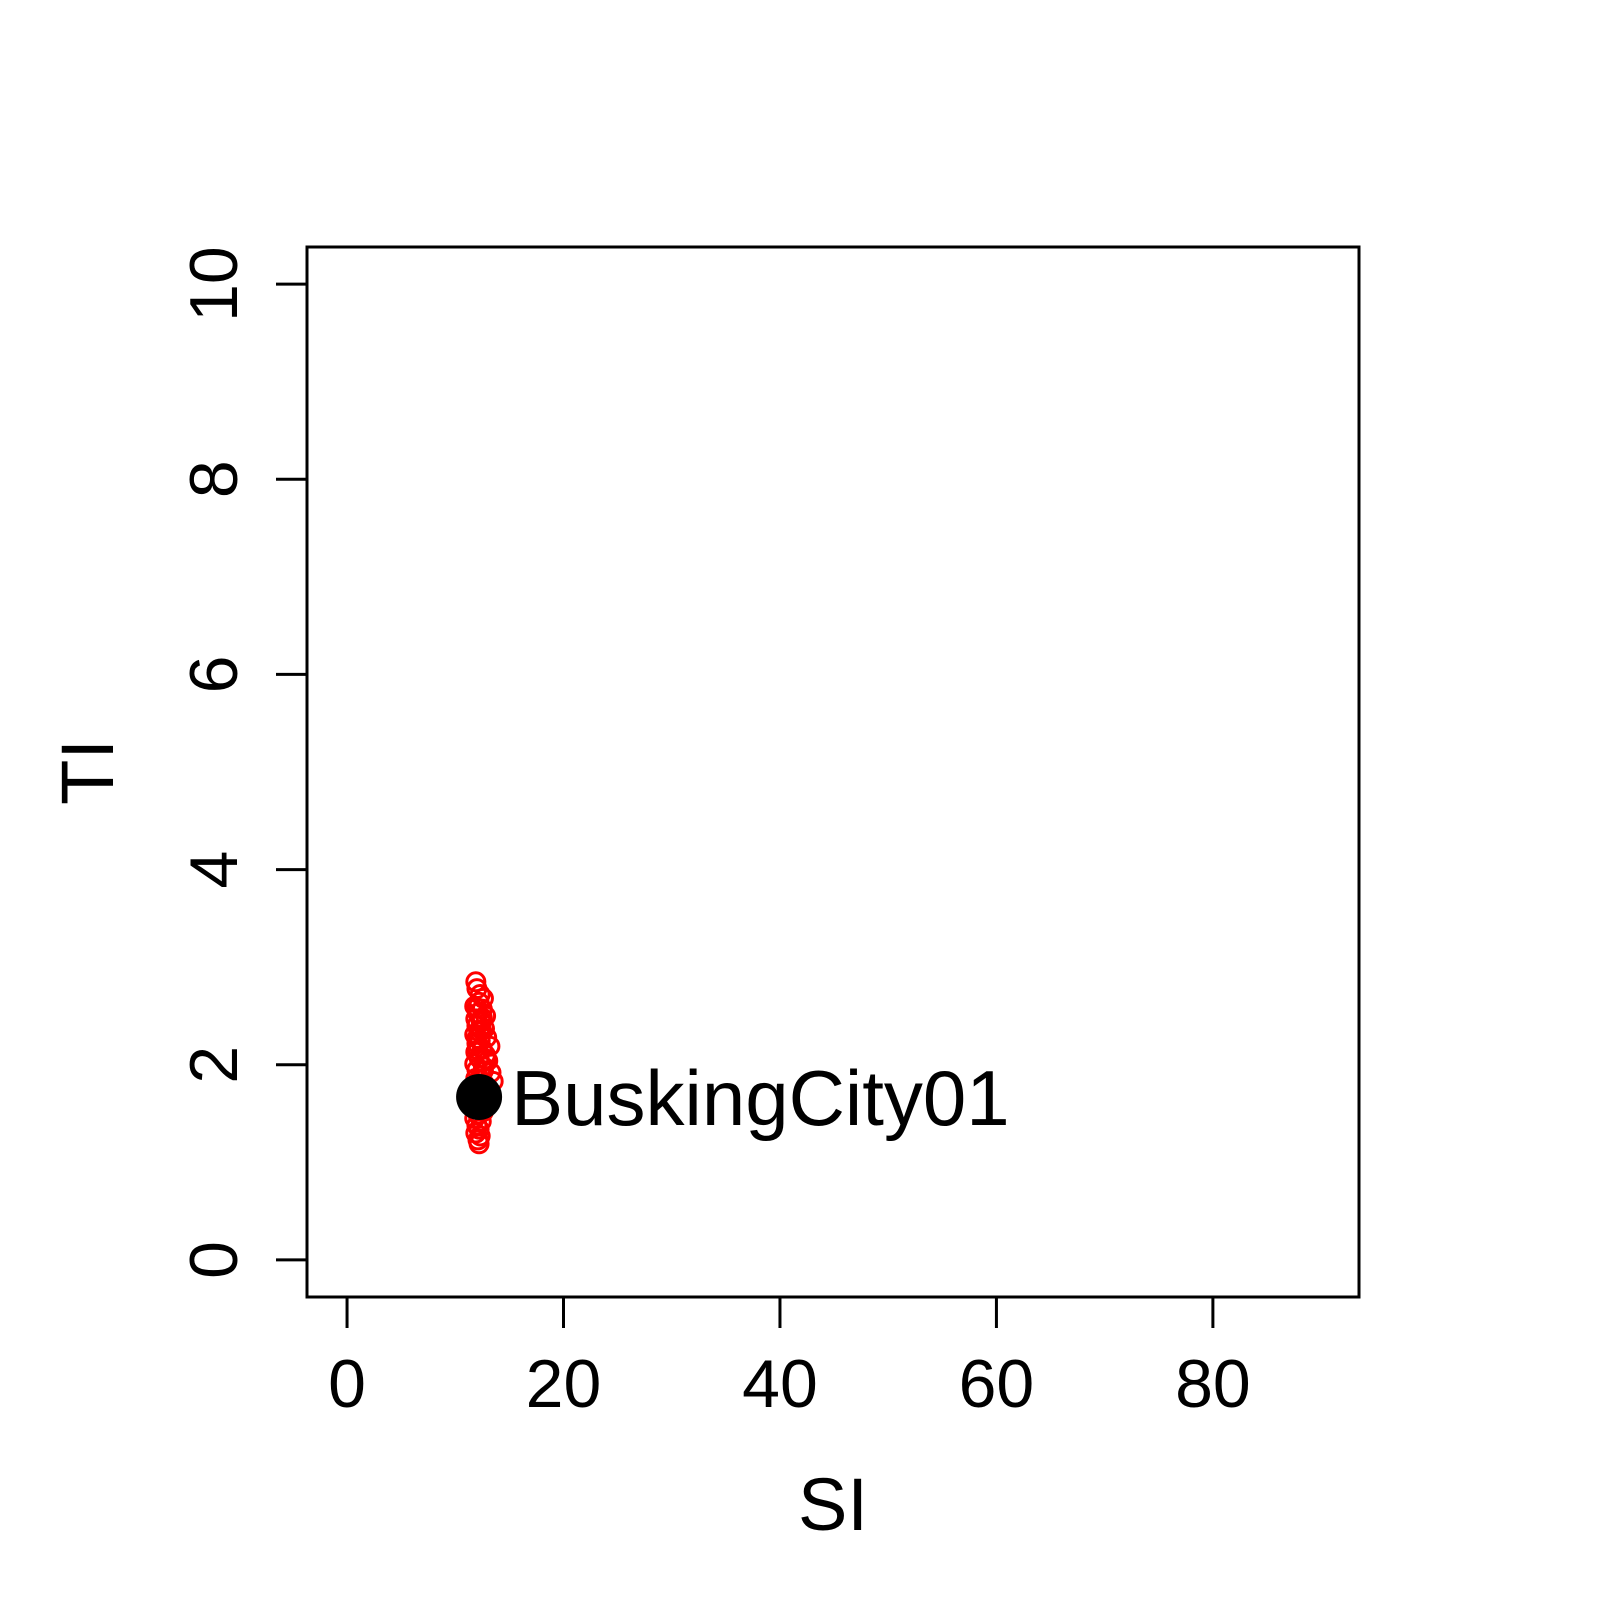  What do you see at coordinates (479, 1096) in the screenshot?
I see `highlight-point` at bounding box center [479, 1096].